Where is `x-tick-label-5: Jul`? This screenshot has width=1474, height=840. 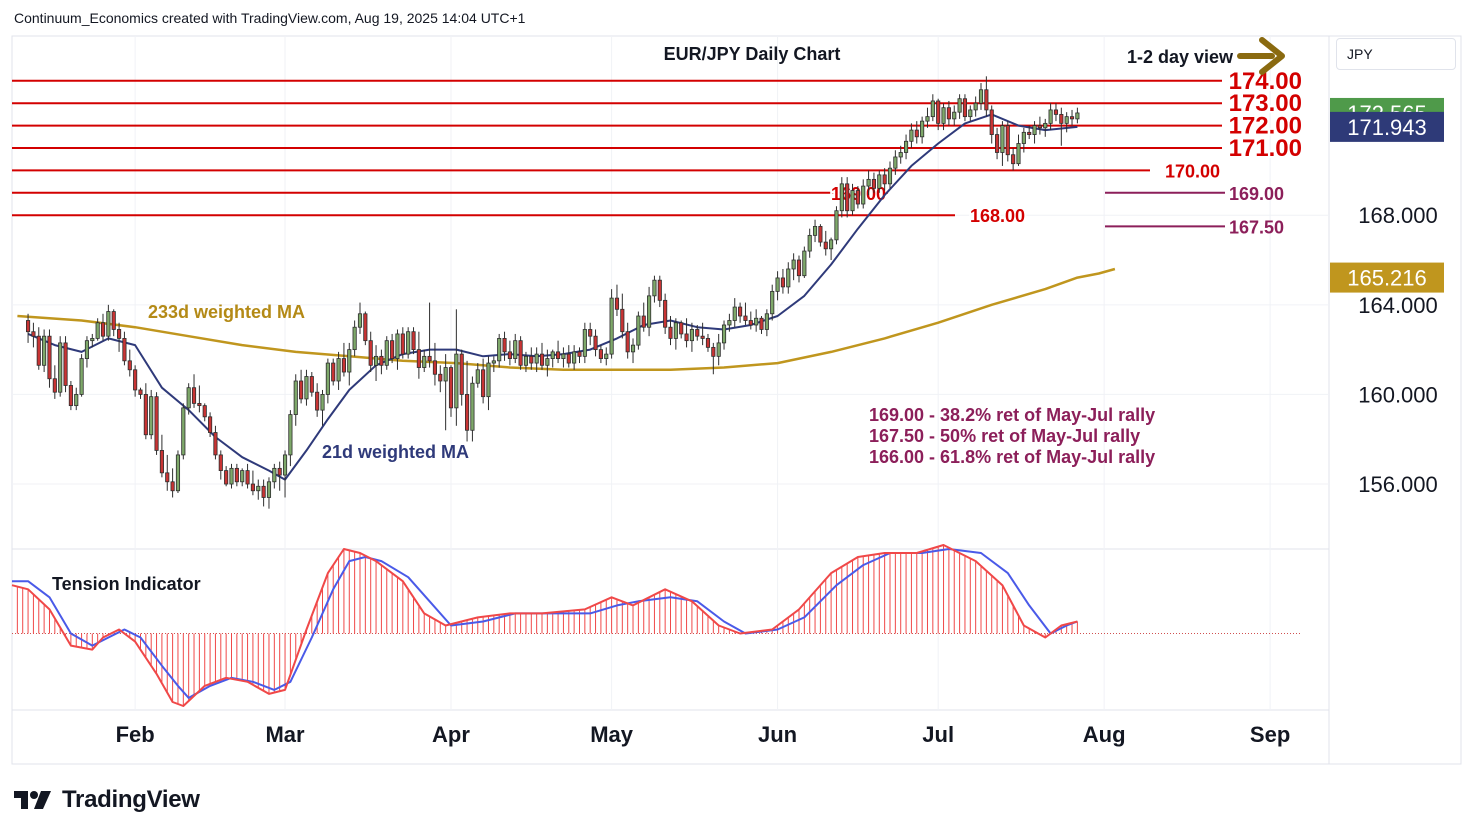
x-tick-label-5: Jul is located at coordinates (938, 734).